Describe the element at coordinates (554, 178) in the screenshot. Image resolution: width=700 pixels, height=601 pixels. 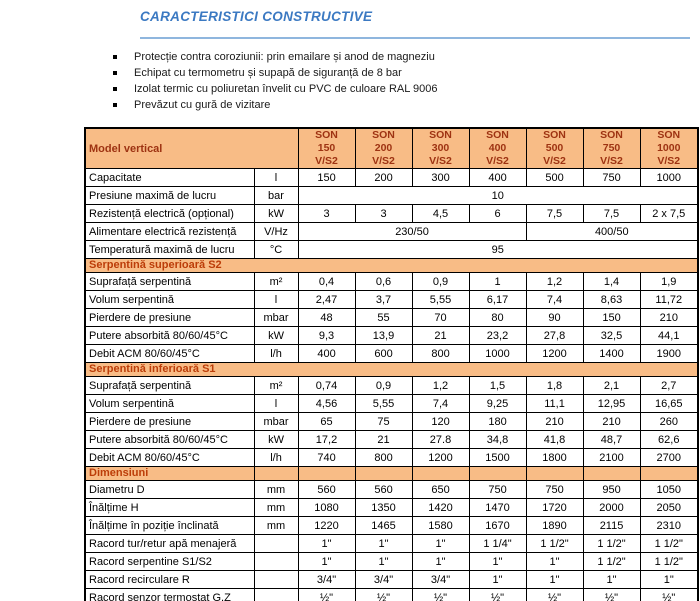
I see `value-cell: 500` at that location.